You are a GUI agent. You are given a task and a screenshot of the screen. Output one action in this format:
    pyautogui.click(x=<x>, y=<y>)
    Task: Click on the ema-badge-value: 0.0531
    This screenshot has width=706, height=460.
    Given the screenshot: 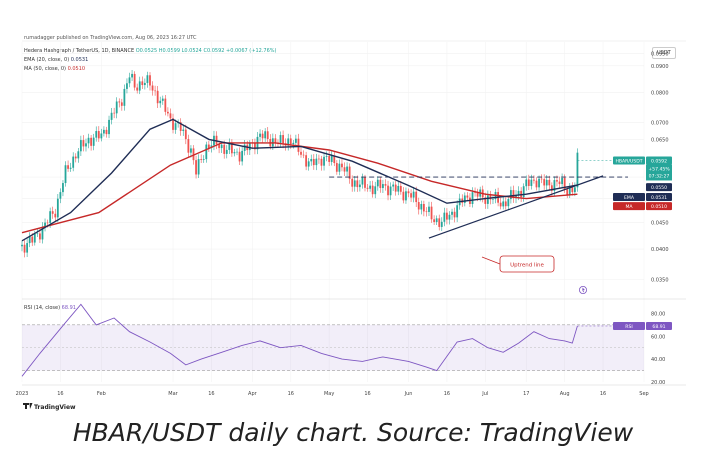 What is the action you would take?
    pyautogui.click(x=659, y=198)
    